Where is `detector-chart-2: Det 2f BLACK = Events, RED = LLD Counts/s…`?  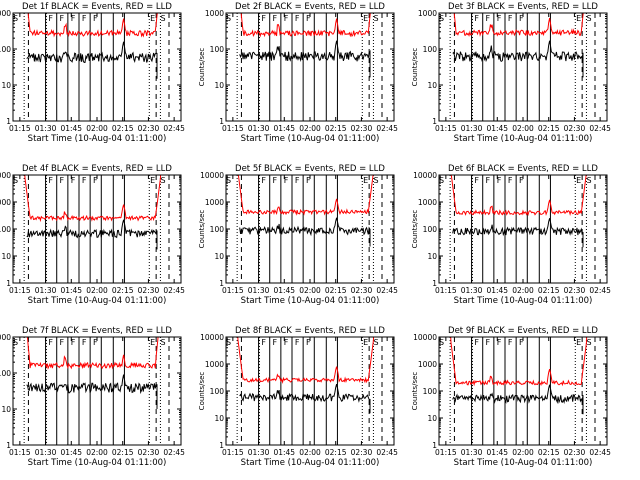
detector-chart-2: Det 2f BLACK = Events, RED = LLD Counts/s… is located at coordinates (298, 73).